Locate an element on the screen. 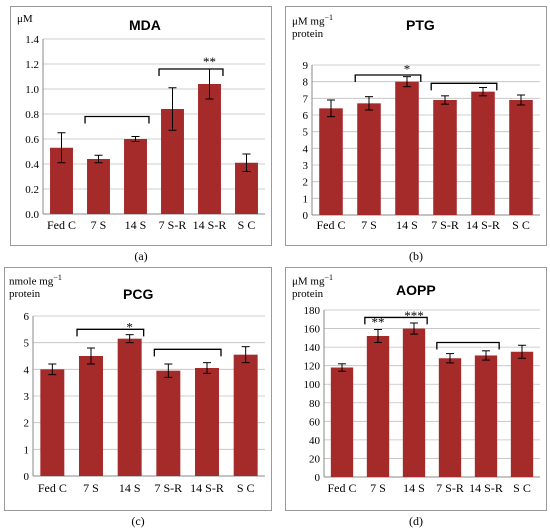 The image size is (550, 531). caption-d: (d) is located at coordinates (416, 521).